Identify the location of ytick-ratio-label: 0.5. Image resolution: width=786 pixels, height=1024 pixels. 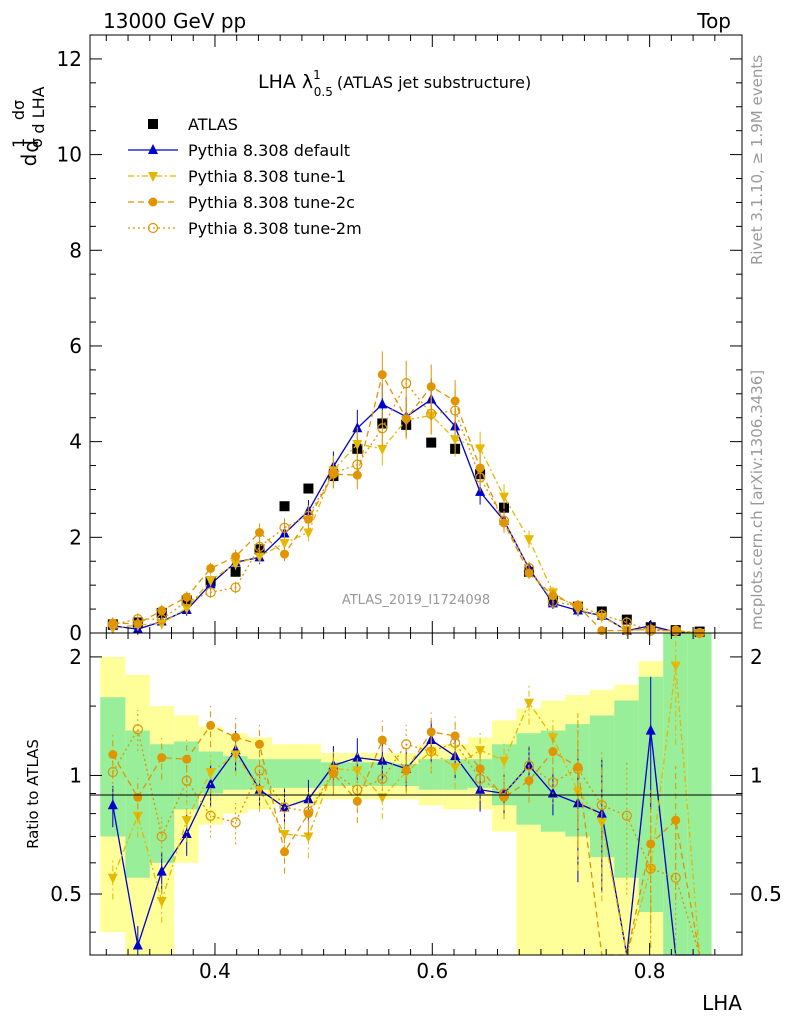
(66, 894).